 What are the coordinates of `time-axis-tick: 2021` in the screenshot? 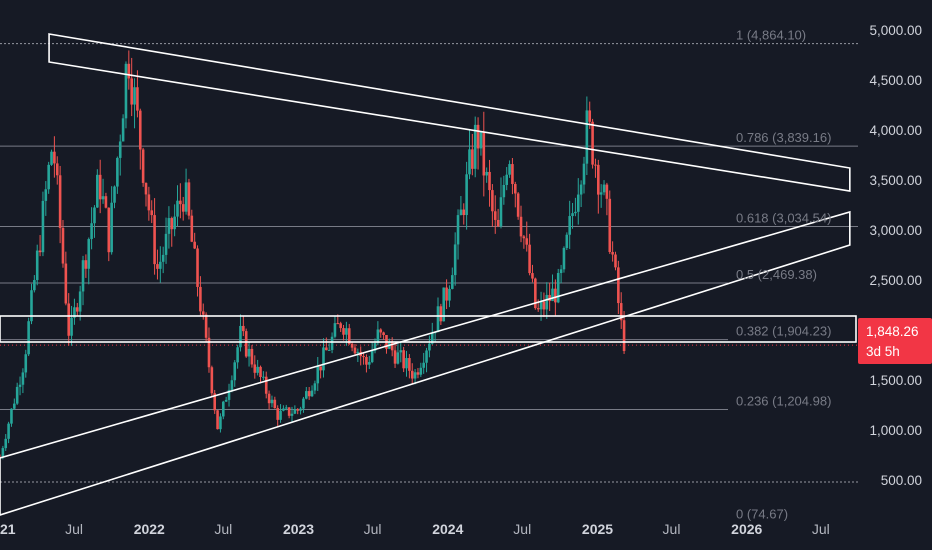 It's located at (8, 529).